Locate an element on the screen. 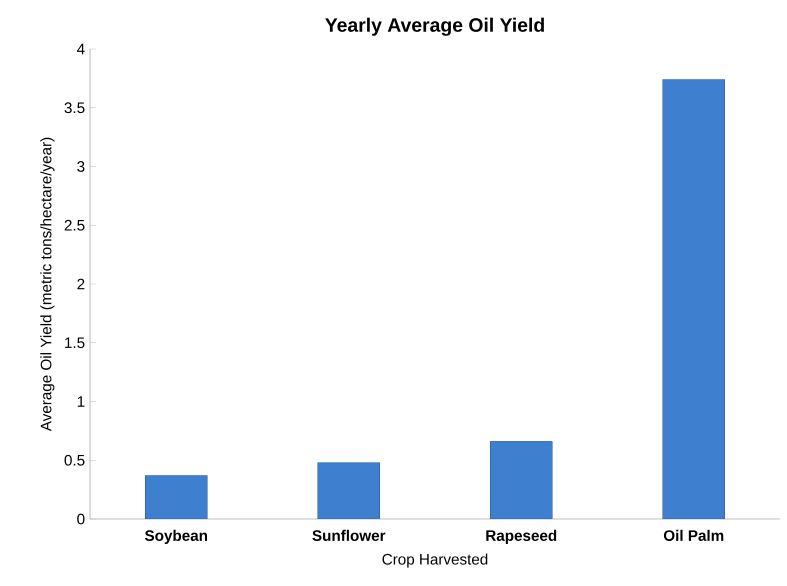 The height and width of the screenshot is (586, 787). x-axis-title: Crop Harvested is located at coordinates (435, 560).